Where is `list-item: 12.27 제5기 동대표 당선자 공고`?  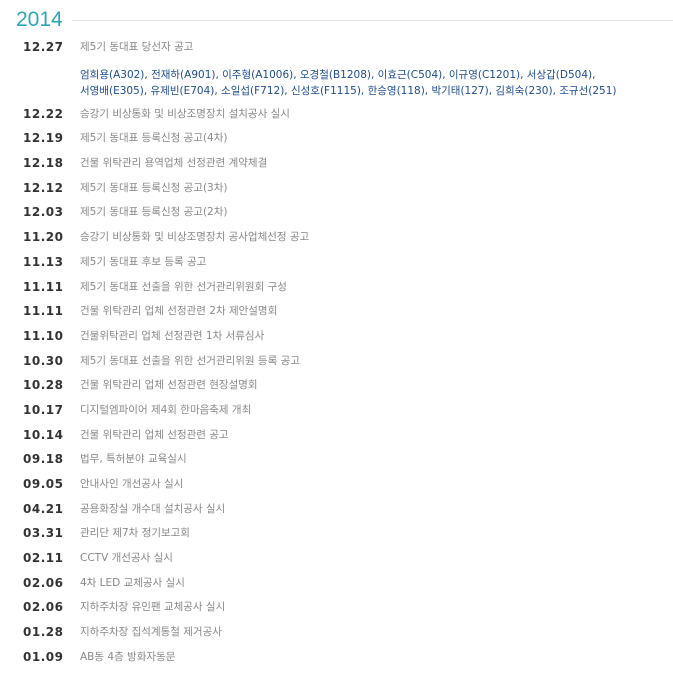
list-item: 12.27 제5기 동대표 당선자 공고 is located at coordinates (336, 50).